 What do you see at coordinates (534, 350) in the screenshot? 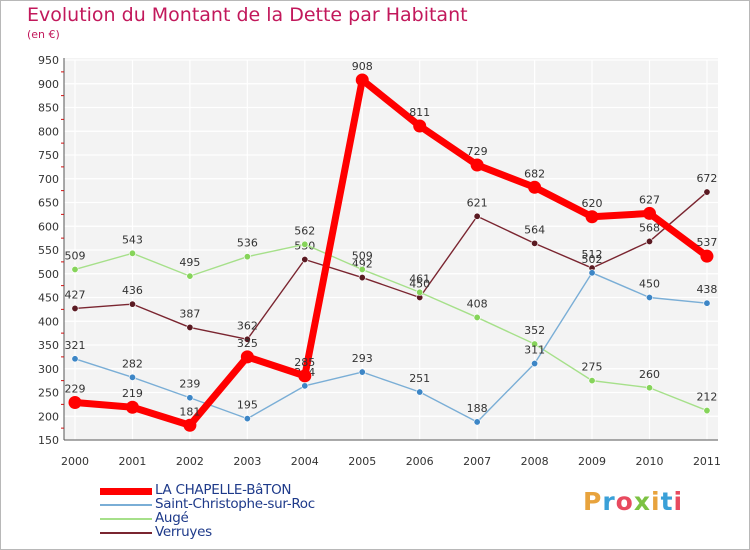
I see `data-label-saint-christophe-sur-roc: 311` at bounding box center [534, 350].